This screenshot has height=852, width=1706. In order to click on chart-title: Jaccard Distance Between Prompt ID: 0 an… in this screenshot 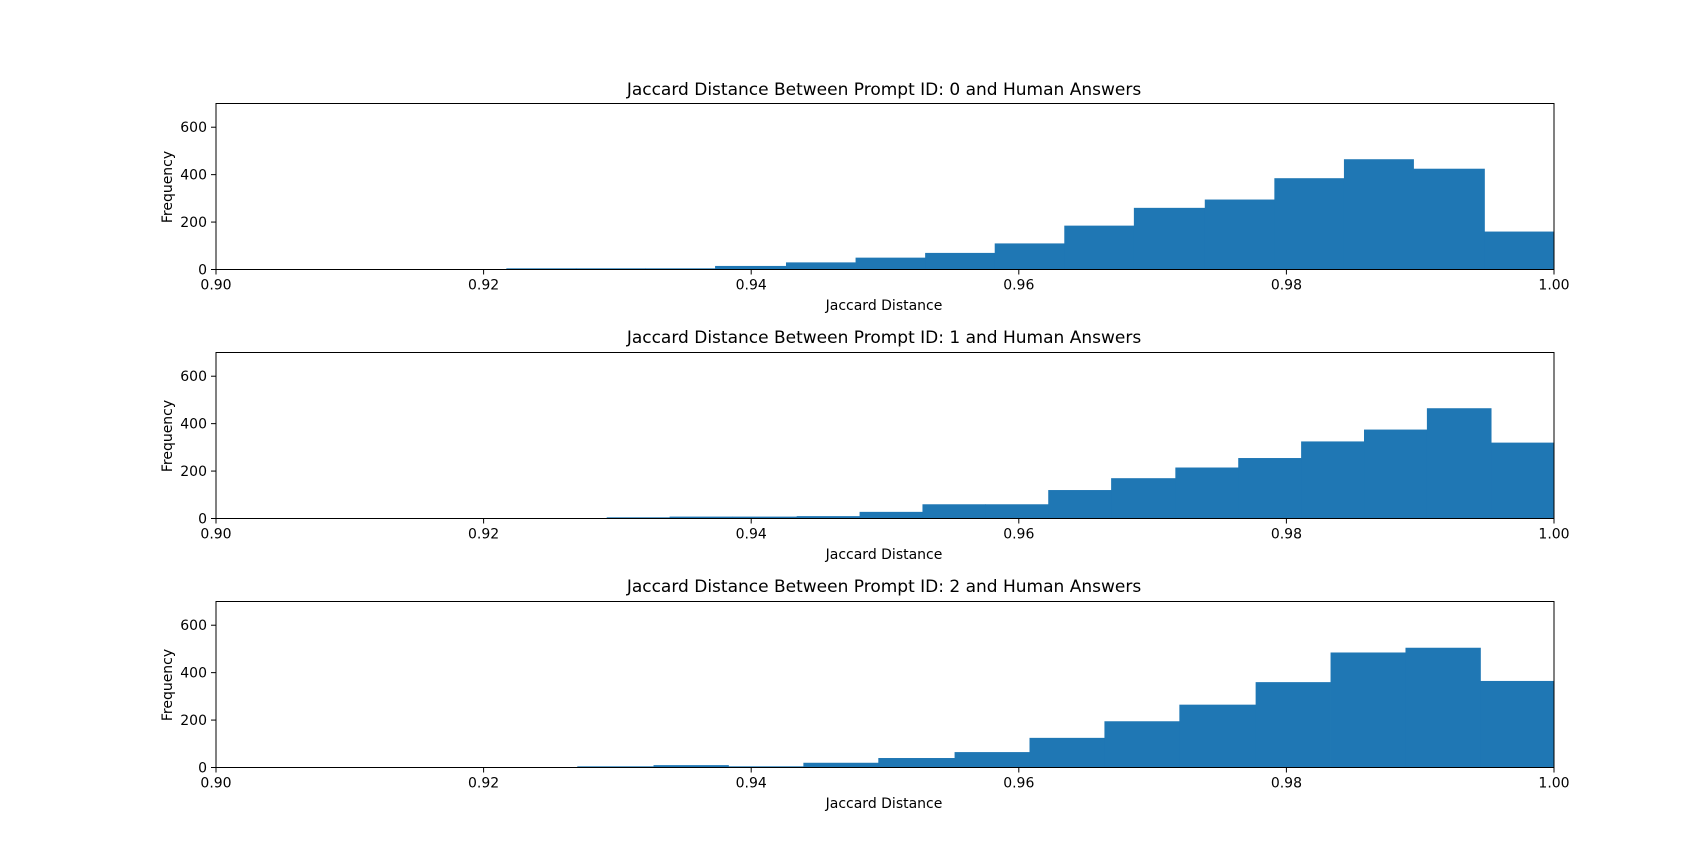, I will do `click(884, 90)`.